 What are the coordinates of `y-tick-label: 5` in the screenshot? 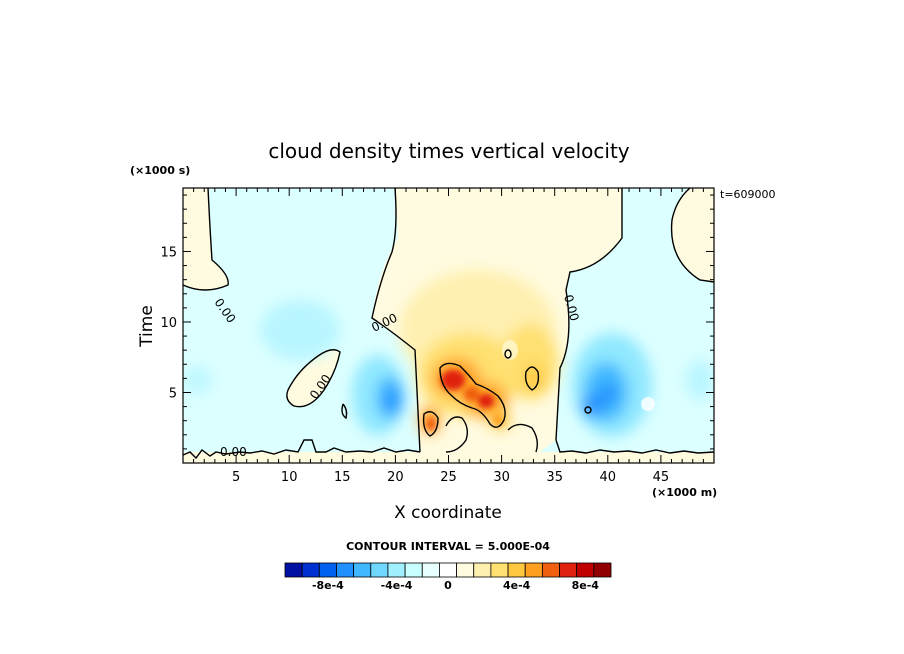 It's located at (173, 393).